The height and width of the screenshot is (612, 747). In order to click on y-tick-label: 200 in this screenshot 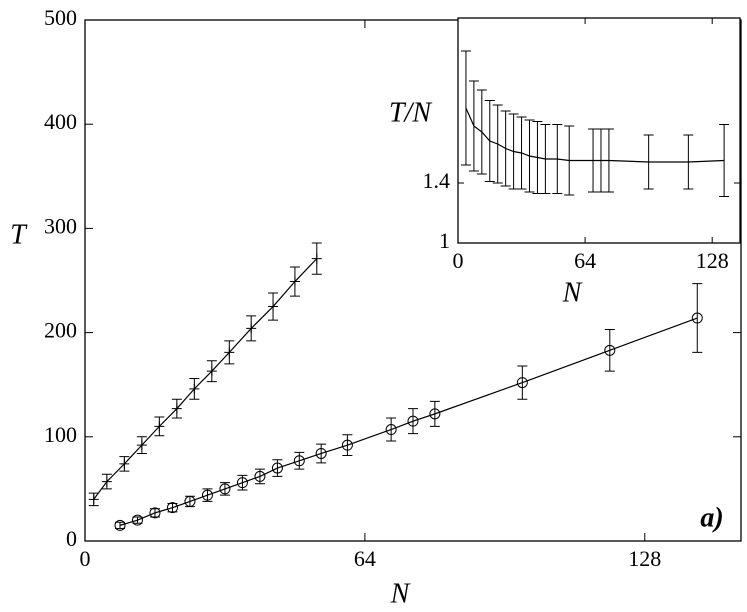, I will do `click(60, 330)`.